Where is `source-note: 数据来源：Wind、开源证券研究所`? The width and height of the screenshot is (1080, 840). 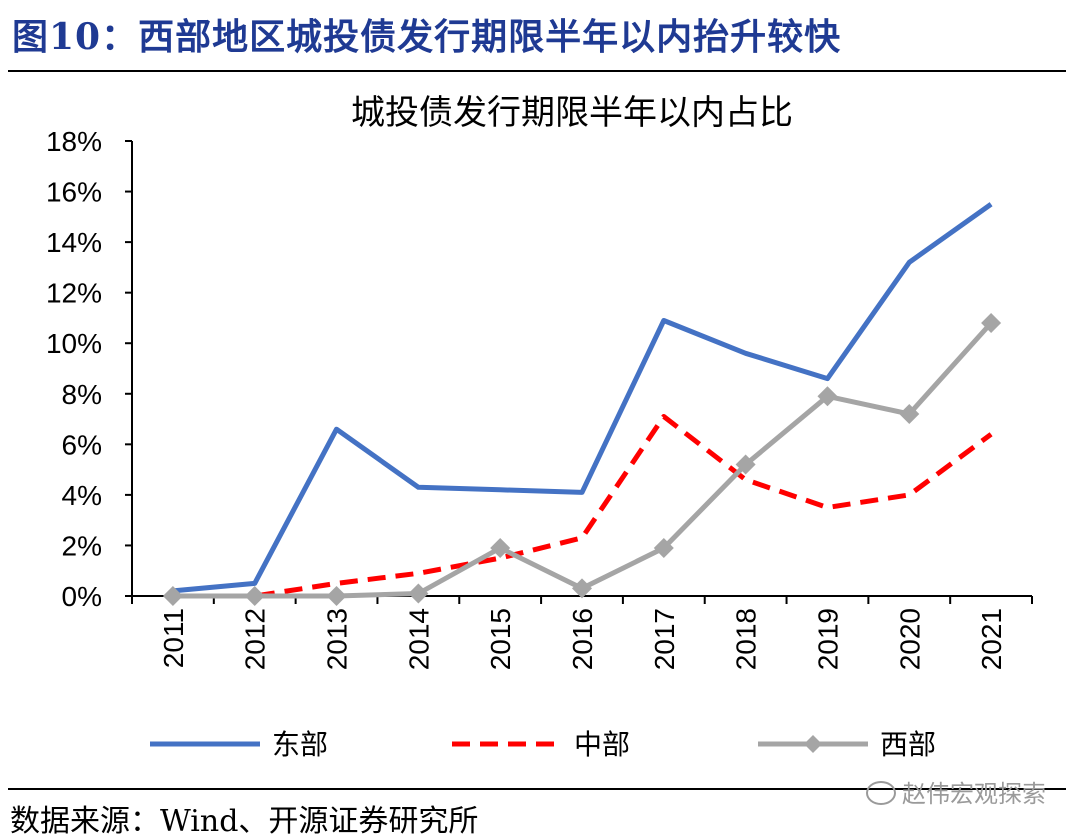 source-note: 数据来源：Wind、开源证券研究所 is located at coordinates (244, 821).